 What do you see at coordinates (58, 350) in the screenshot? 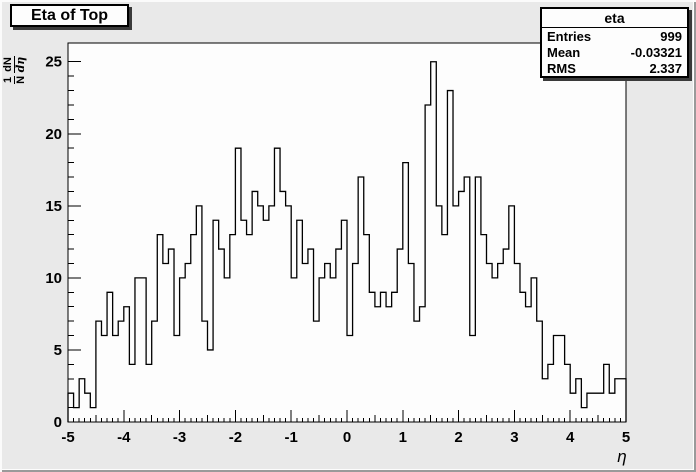
I see `y-tick-label: 5` at bounding box center [58, 350].